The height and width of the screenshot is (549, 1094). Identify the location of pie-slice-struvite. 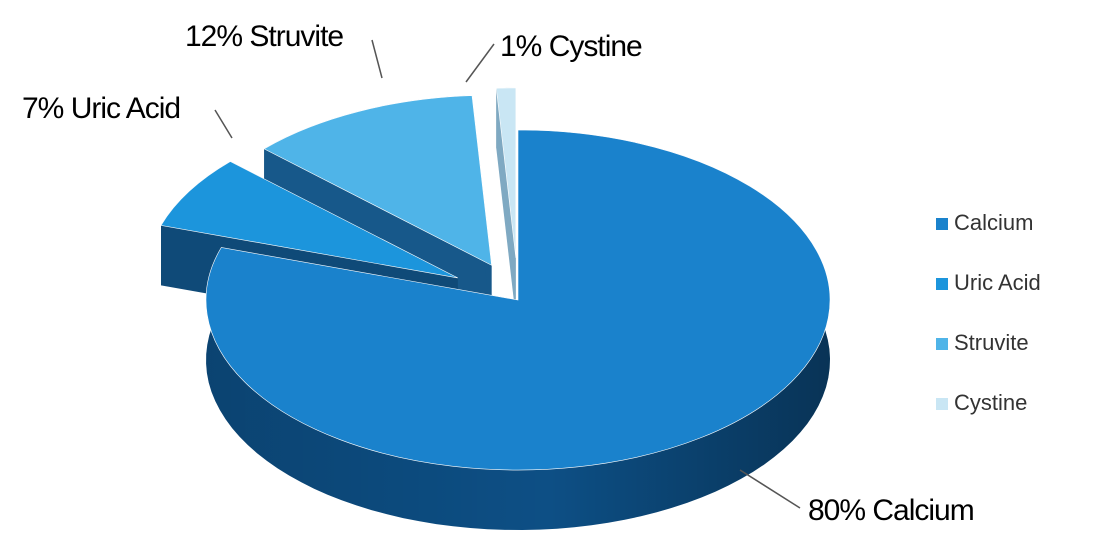
(377, 180).